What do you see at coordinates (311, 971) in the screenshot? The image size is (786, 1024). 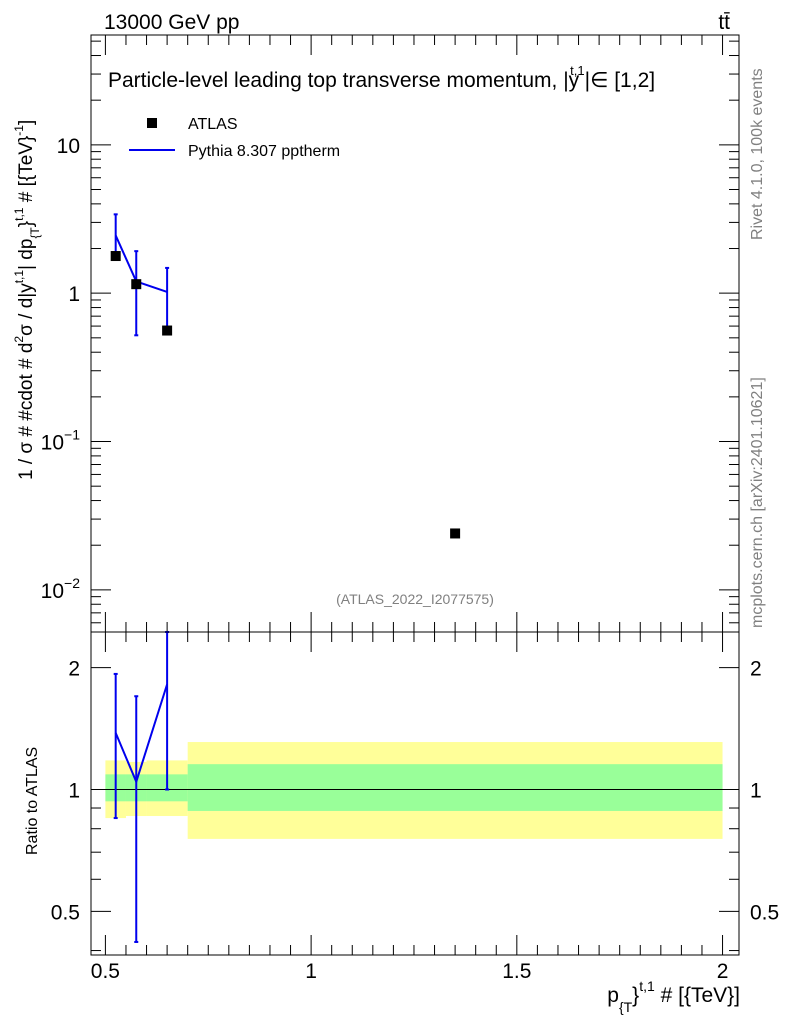 I see `x-tick-label: 1` at bounding box center [311, 971].